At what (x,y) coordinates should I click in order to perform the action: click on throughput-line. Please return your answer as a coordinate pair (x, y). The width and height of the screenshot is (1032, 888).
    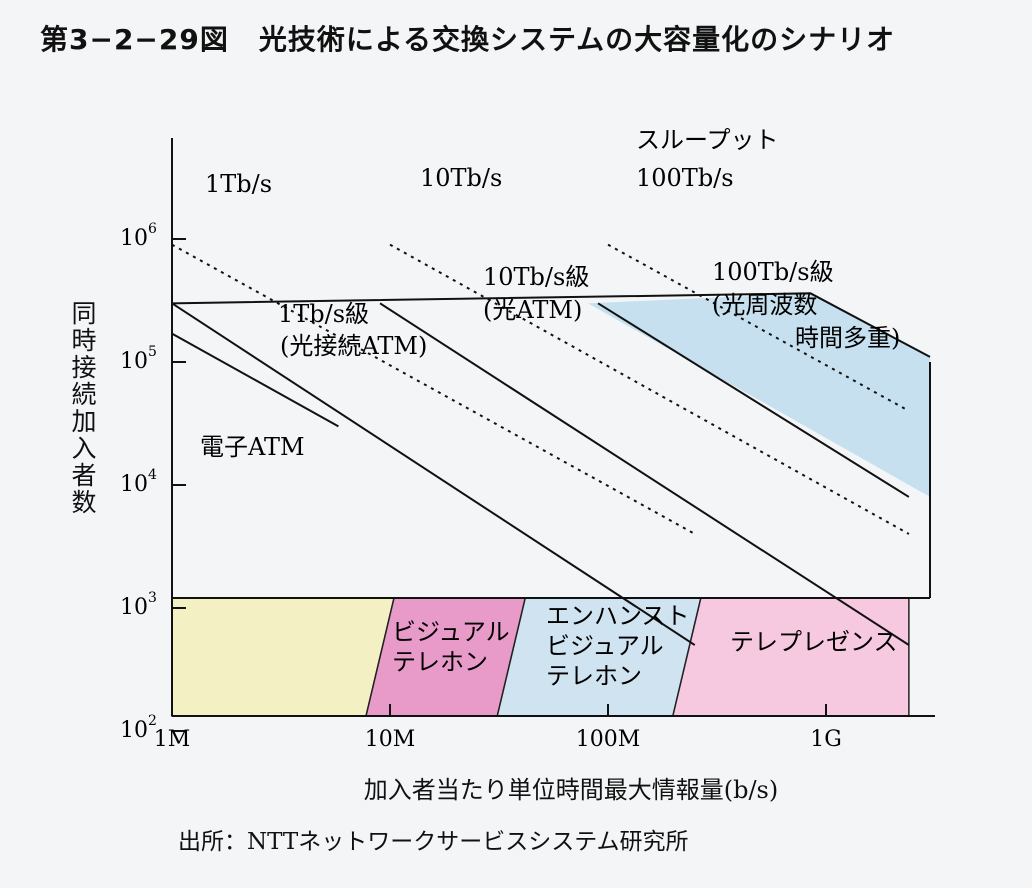
    Looking at the image, I should click on (758, 327).